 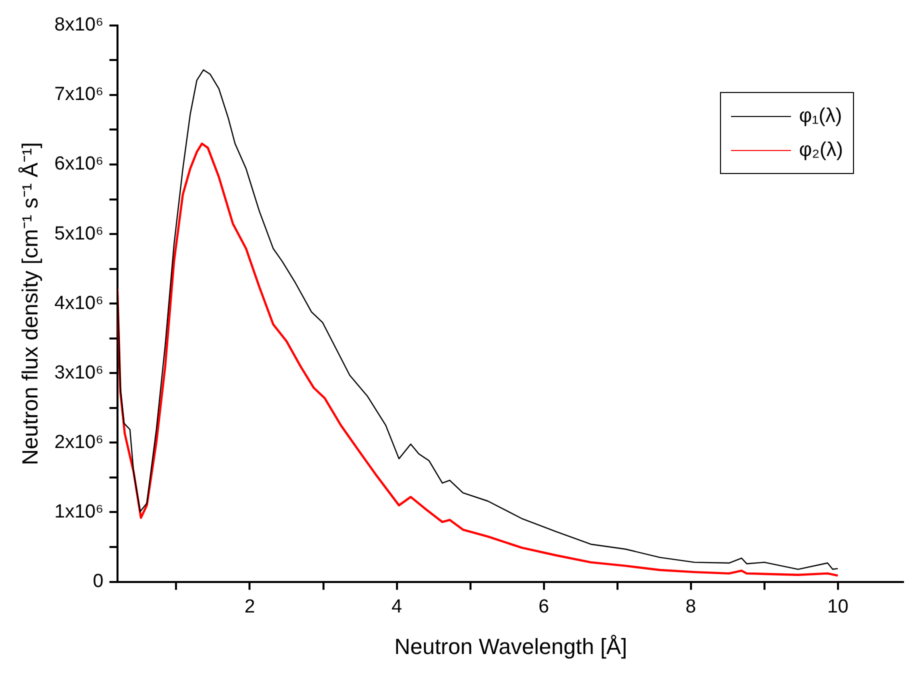 I want to click on x-tick-label: 6, so click(x=544, y=607).